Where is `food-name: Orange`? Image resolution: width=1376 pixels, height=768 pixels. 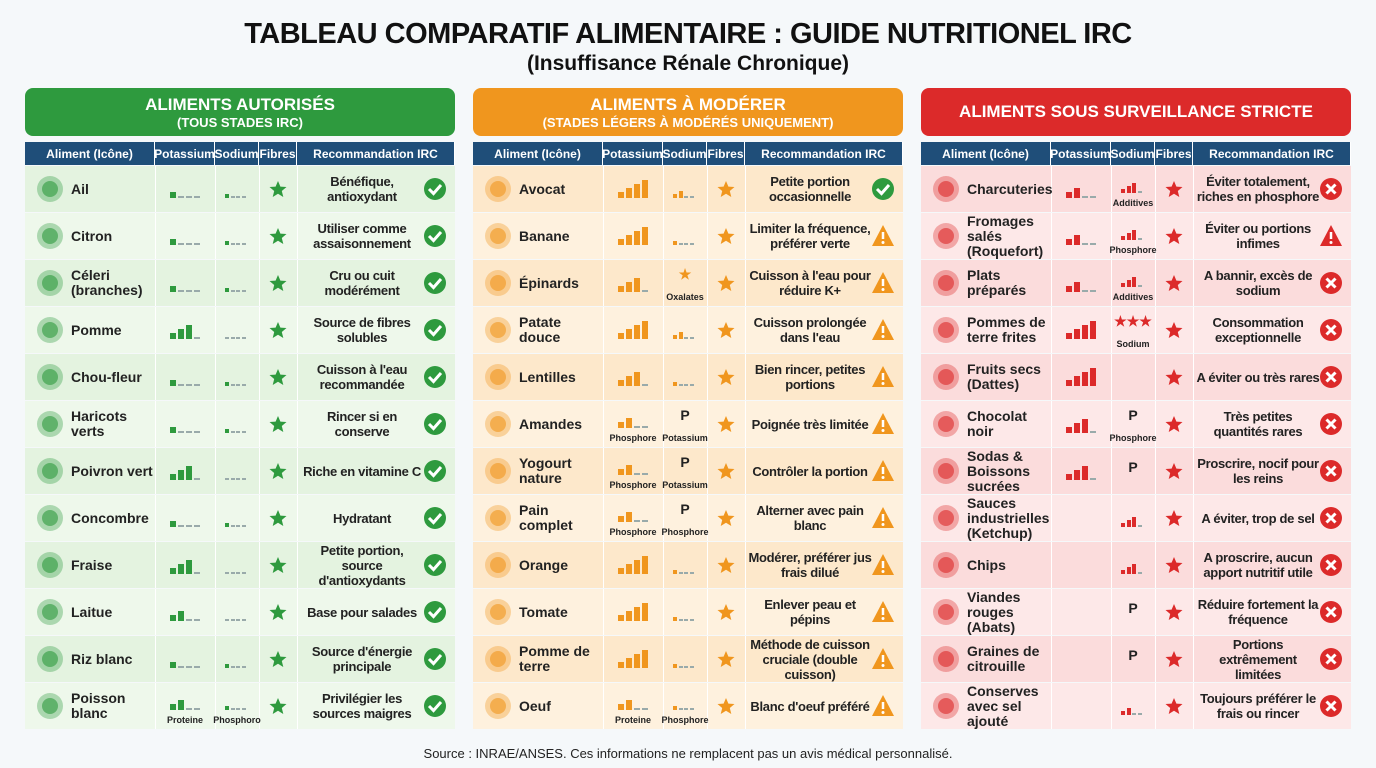
food-name: Orange is located at coordinates (544, 564).